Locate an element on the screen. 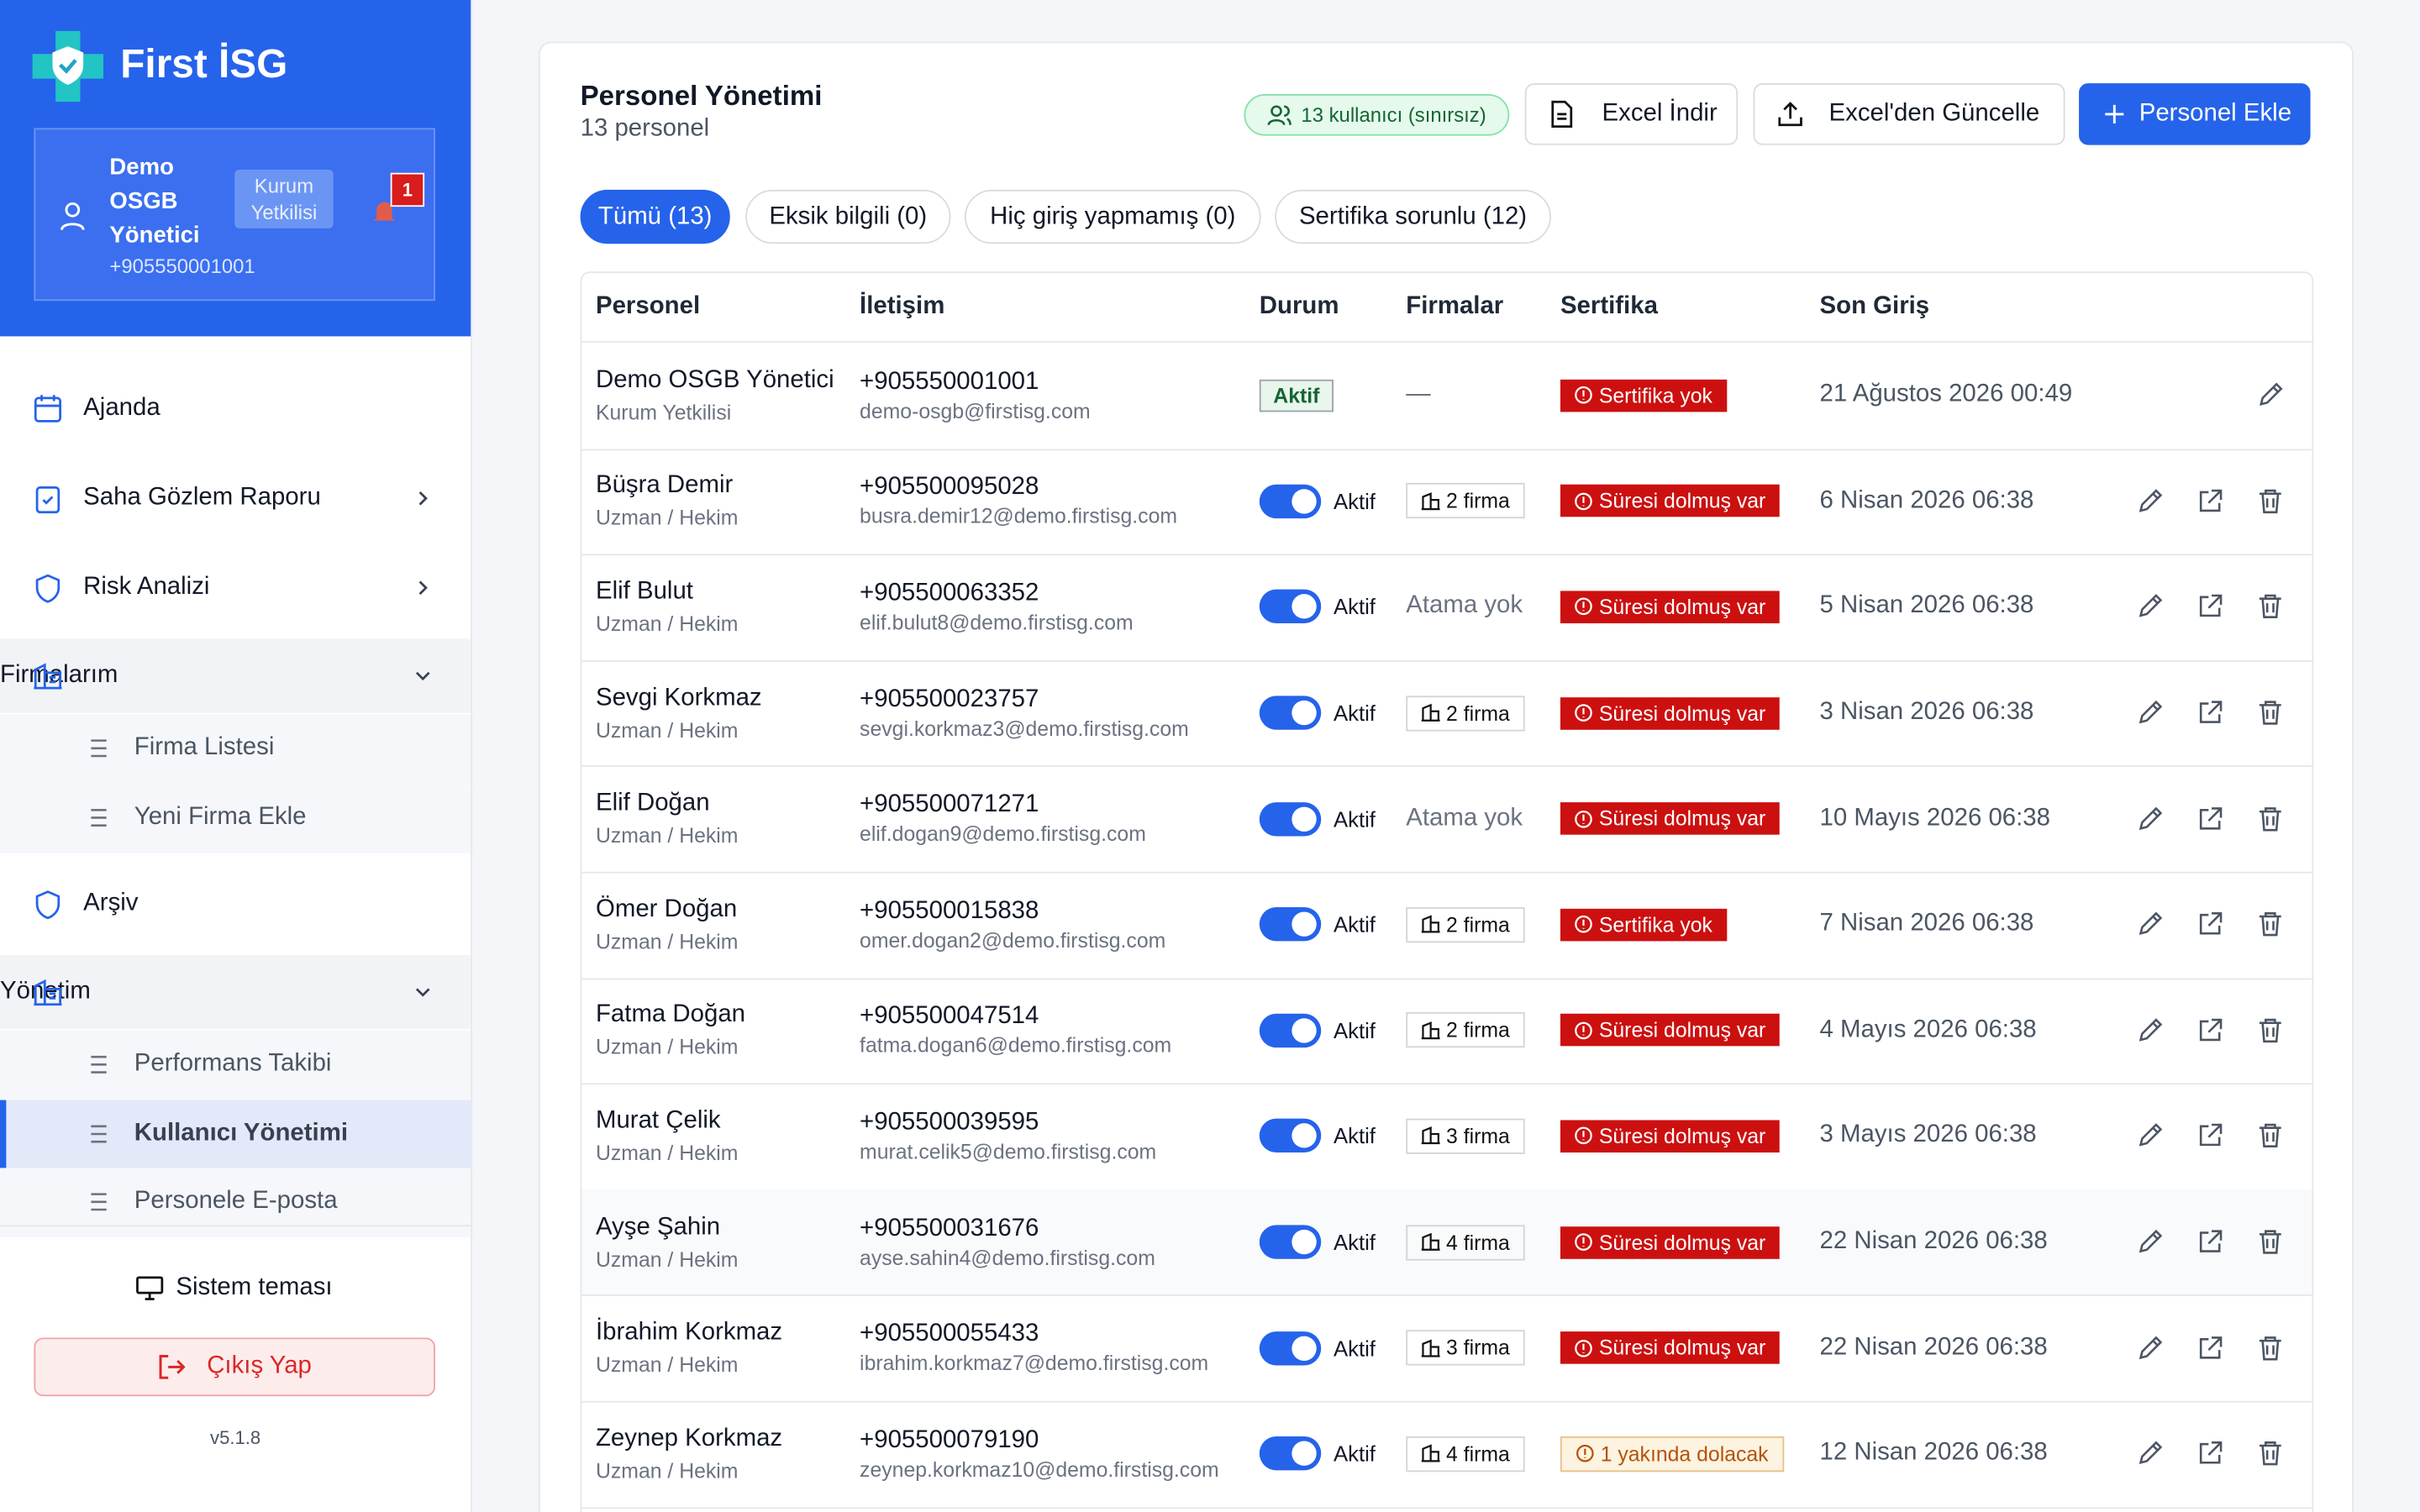 The width and height of the screenshot is (2420, 1512). cell: Ömer Doğan Uzman / Hekim is located at coordinates (667, 925).